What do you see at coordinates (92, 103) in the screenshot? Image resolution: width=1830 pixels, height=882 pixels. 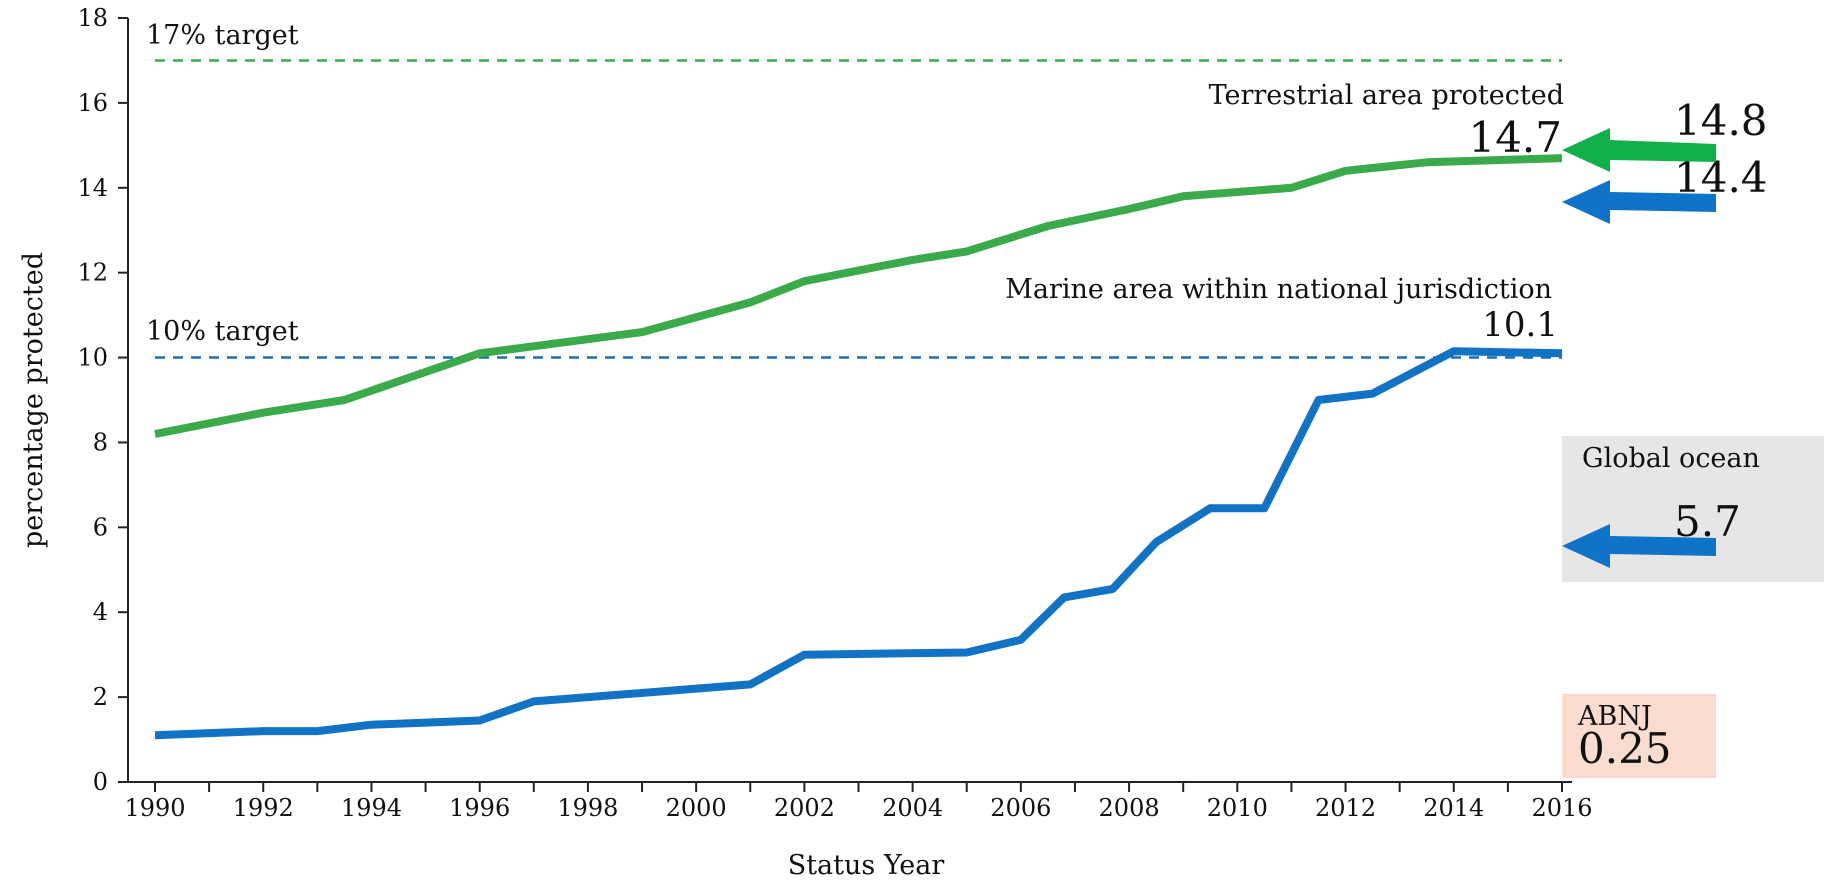 I see `y-tick-label: 16` at bounding box center [92, 103].